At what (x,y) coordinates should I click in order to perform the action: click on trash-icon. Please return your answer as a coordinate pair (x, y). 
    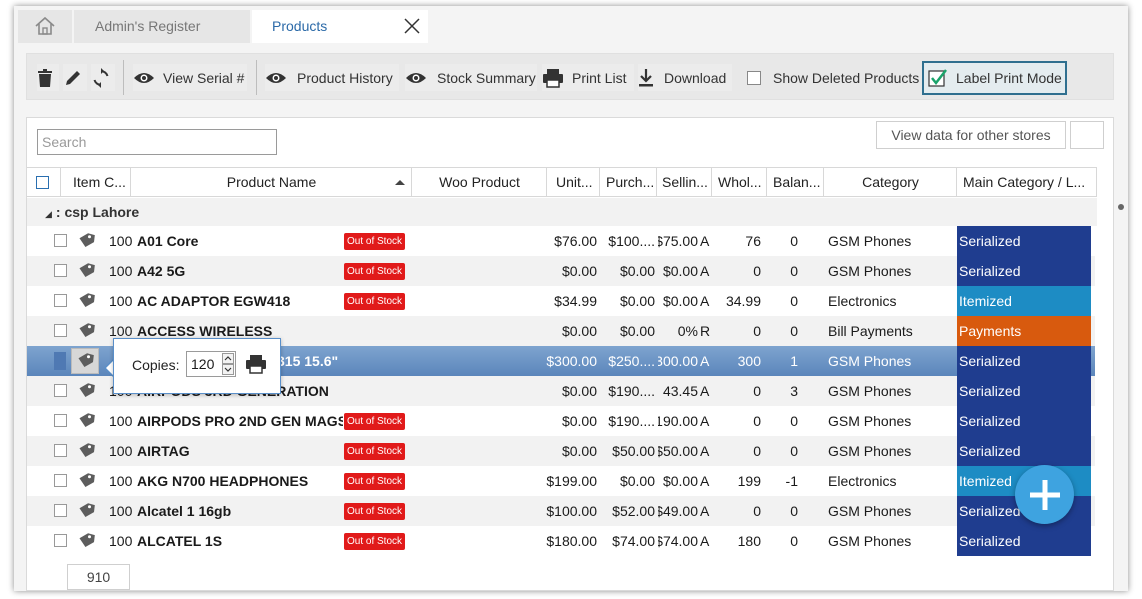
    Looking at the image, I should click on (45, 78).